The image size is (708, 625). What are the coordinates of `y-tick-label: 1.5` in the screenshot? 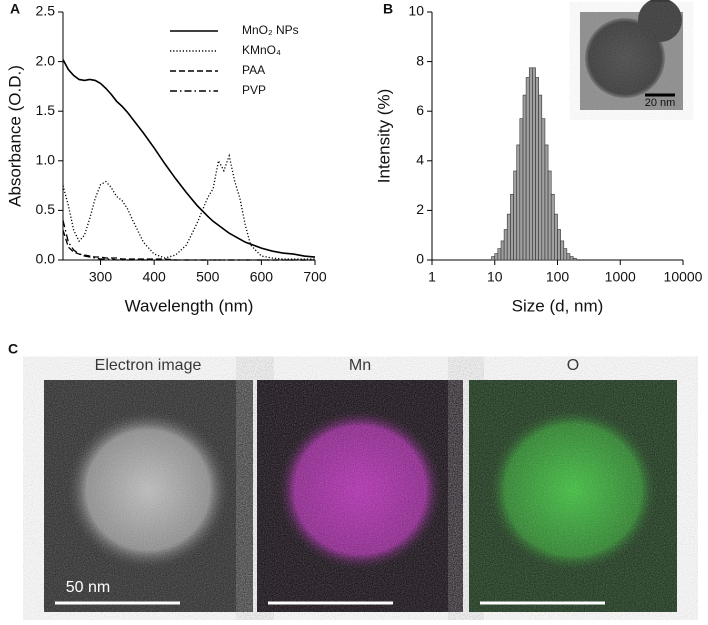 It's located at (46, 110).